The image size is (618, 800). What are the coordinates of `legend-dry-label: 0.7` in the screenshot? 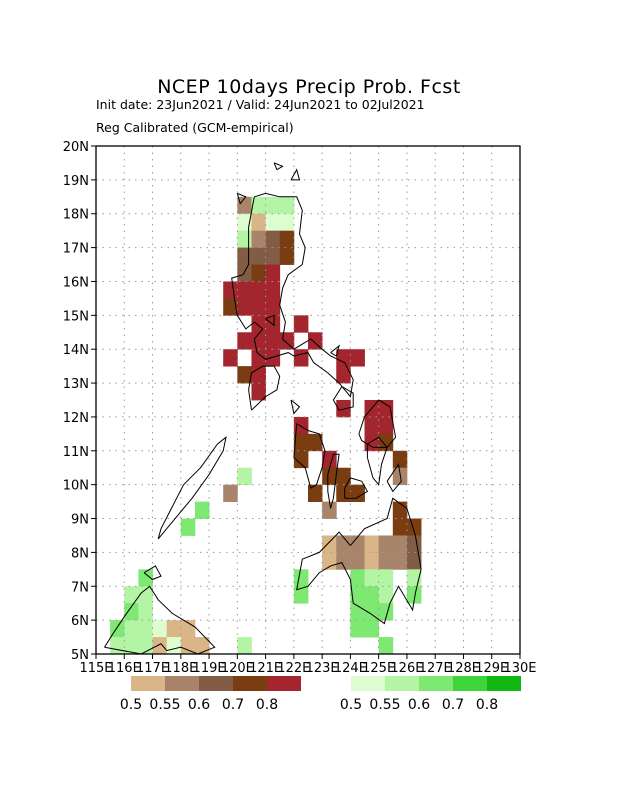 It's located at (233, 705).